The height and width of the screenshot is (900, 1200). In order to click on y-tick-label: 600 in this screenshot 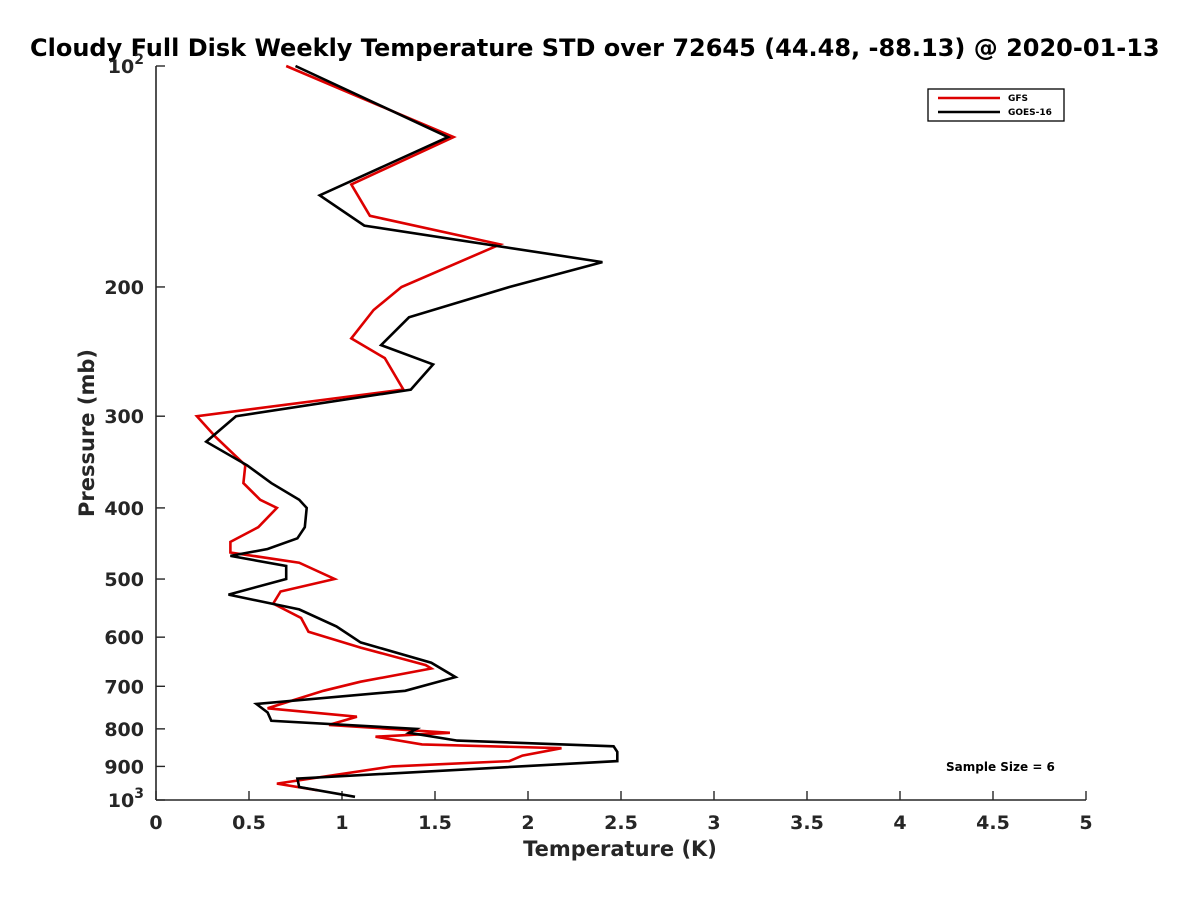, I will do `click(124, 638)`.